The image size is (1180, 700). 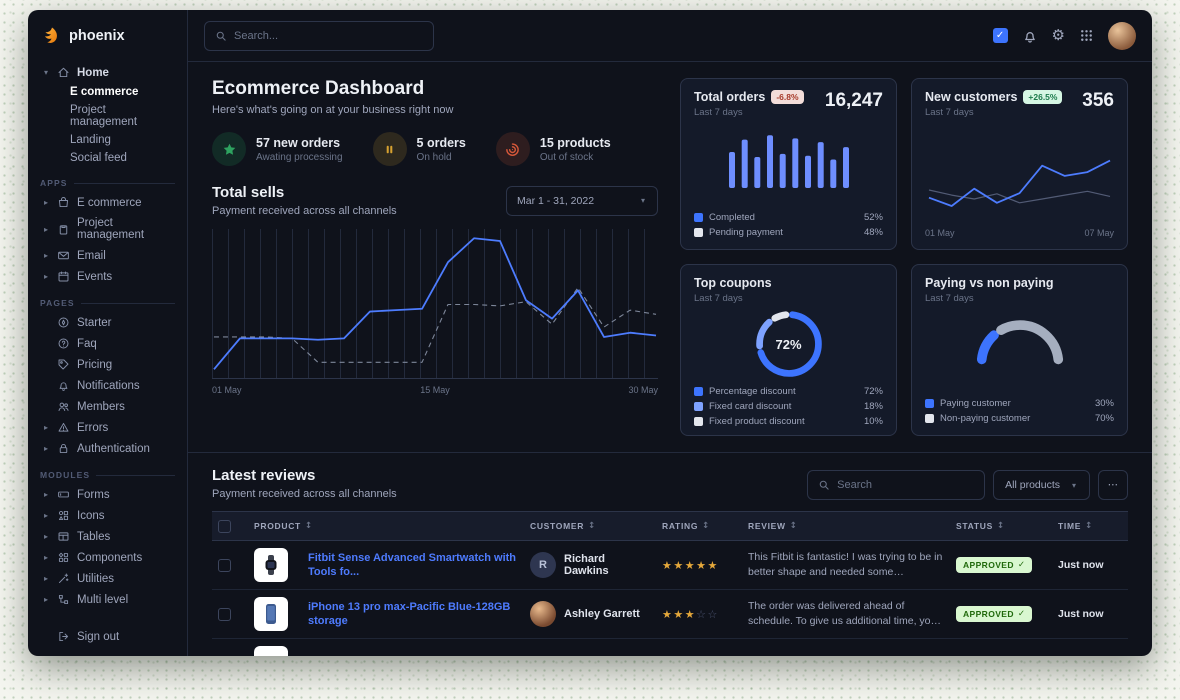 I want to click on customer-avatar: R, so click(x=543, y=565).